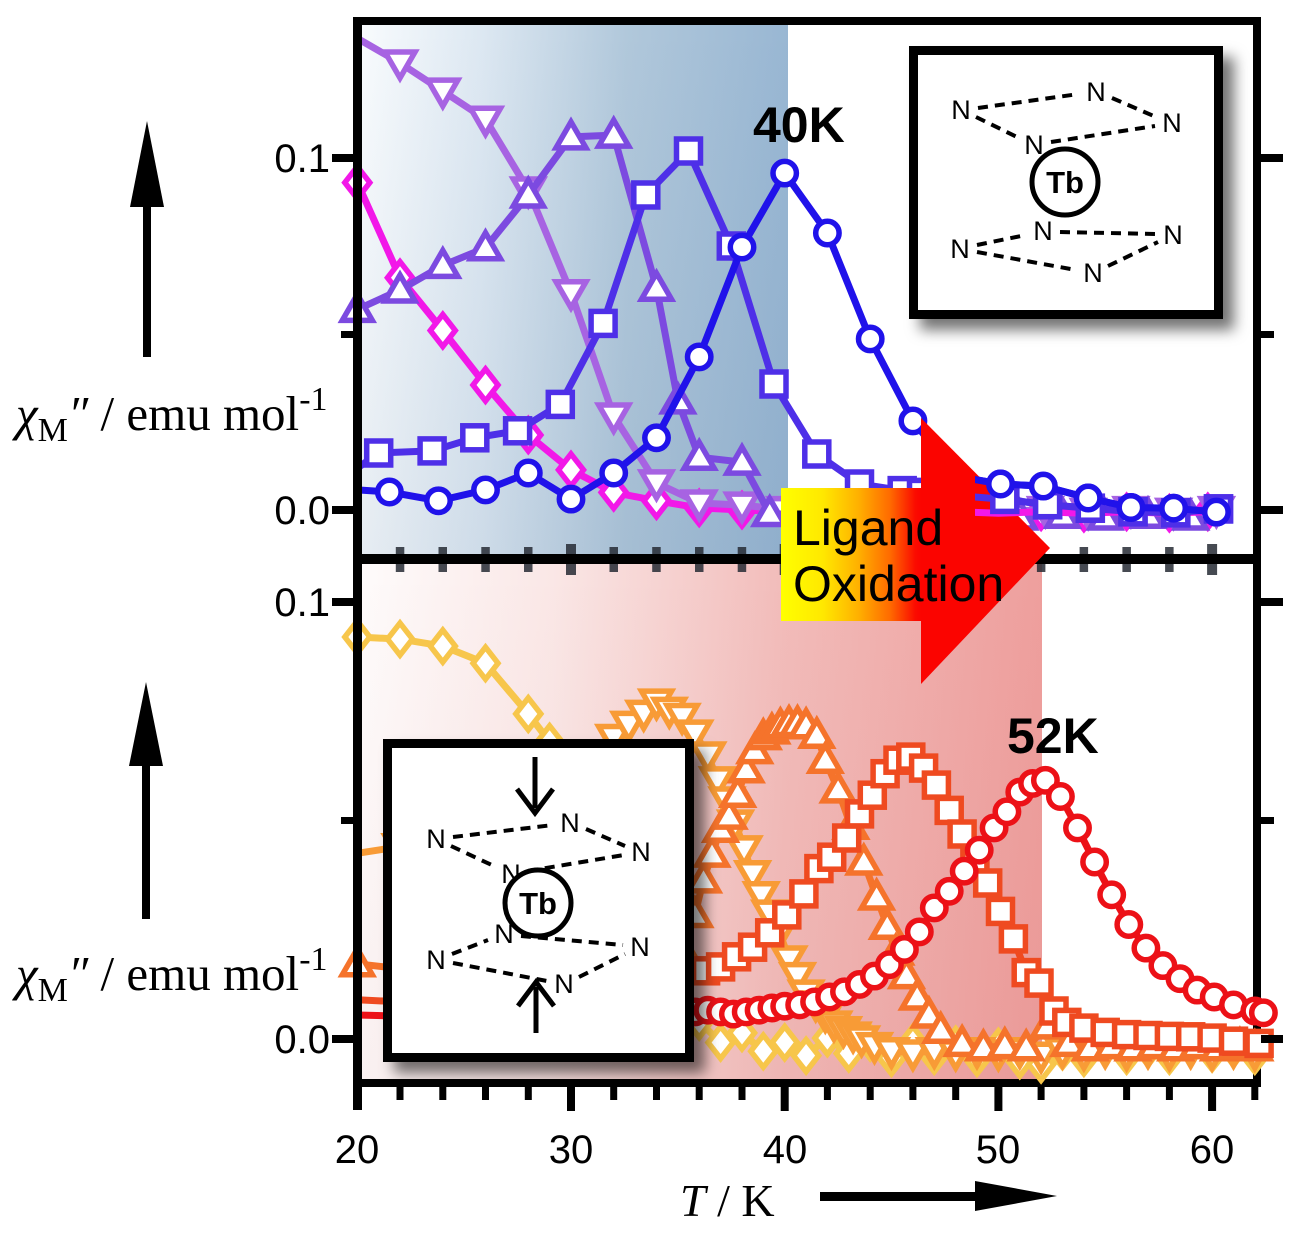 This screenshot has height=1235, width=1294. What do you see at coordinates (727, 1200) in the screenshot?
I see `svg-text: T / K` at bounding box center [727, 1200].